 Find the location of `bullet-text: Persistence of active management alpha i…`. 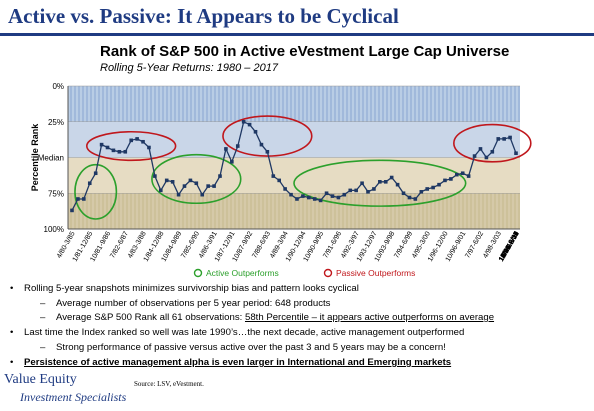

bullet-text: Persistence of active management alpha i… is located at coordinates (237, 362).